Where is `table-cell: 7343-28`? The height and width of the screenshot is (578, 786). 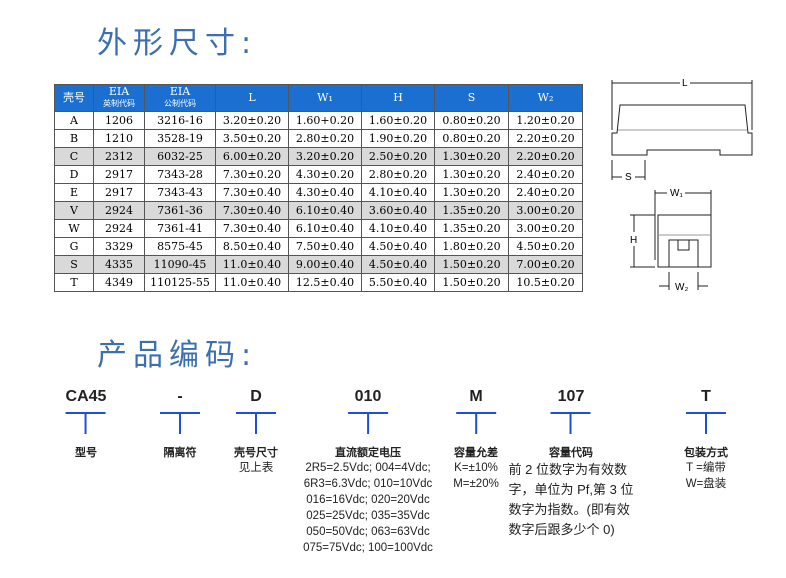
table-cell: 7343-28 is located at coordinates (180, 174).